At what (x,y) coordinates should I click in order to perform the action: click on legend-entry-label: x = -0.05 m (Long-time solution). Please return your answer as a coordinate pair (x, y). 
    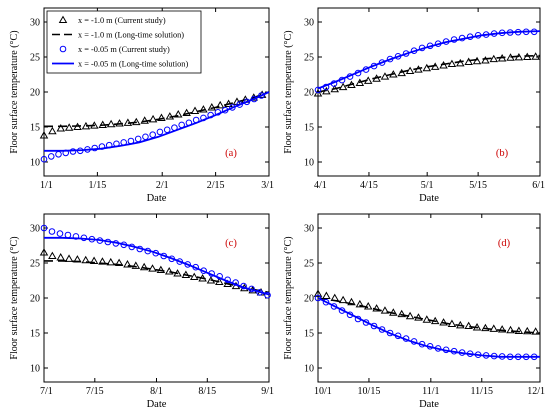
    Looking at the image, I should click on (133, 64).